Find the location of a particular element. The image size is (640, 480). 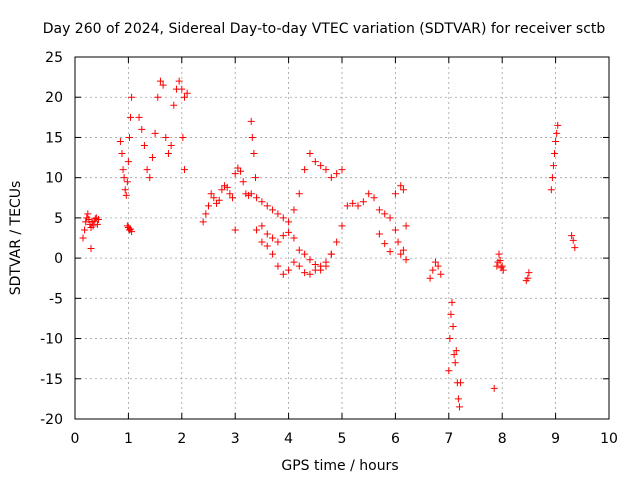

x-tick-label: 0 is located at coordinates (75, 439).